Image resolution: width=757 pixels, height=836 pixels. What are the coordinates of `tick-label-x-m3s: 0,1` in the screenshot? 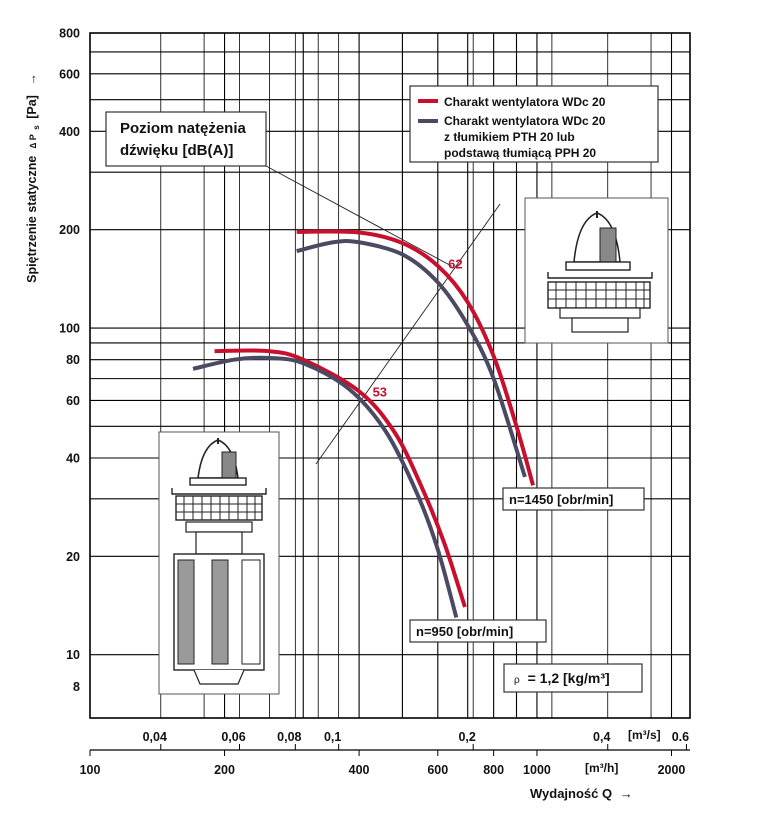 It's located at (332, 737).